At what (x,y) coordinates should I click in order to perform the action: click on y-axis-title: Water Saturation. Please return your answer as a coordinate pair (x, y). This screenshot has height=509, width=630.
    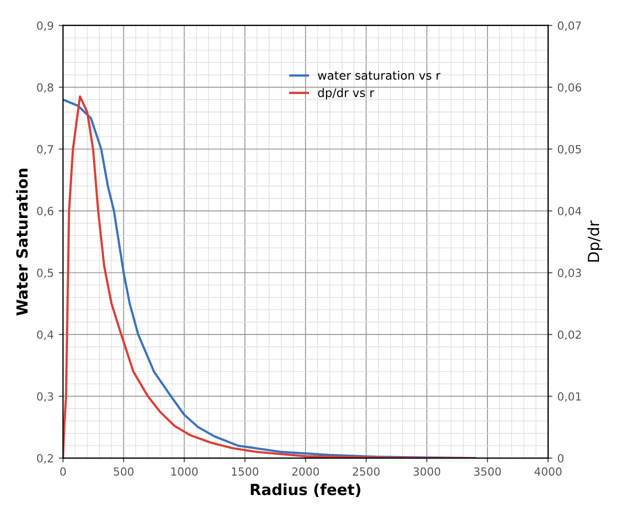
    Looking at the image, I should click on (22, 242).